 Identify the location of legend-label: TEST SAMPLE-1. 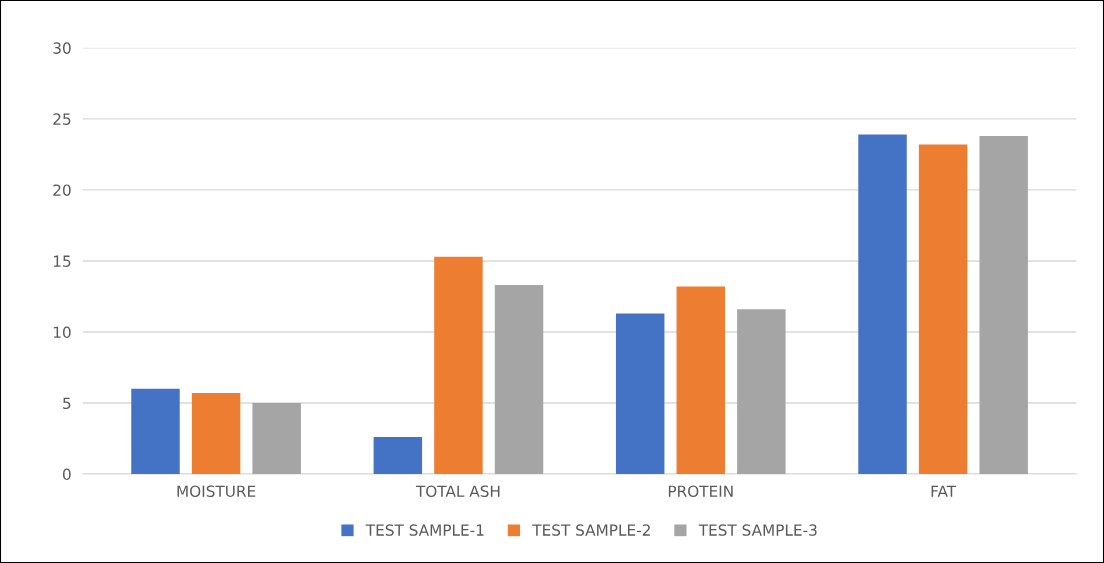
(424, 530).